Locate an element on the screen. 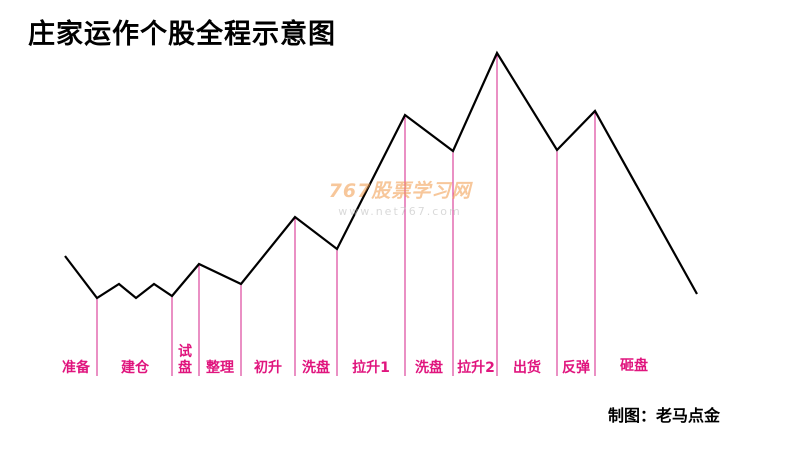  phase-label-rally-1: 拉升1 is located at coordinates (371, 367).